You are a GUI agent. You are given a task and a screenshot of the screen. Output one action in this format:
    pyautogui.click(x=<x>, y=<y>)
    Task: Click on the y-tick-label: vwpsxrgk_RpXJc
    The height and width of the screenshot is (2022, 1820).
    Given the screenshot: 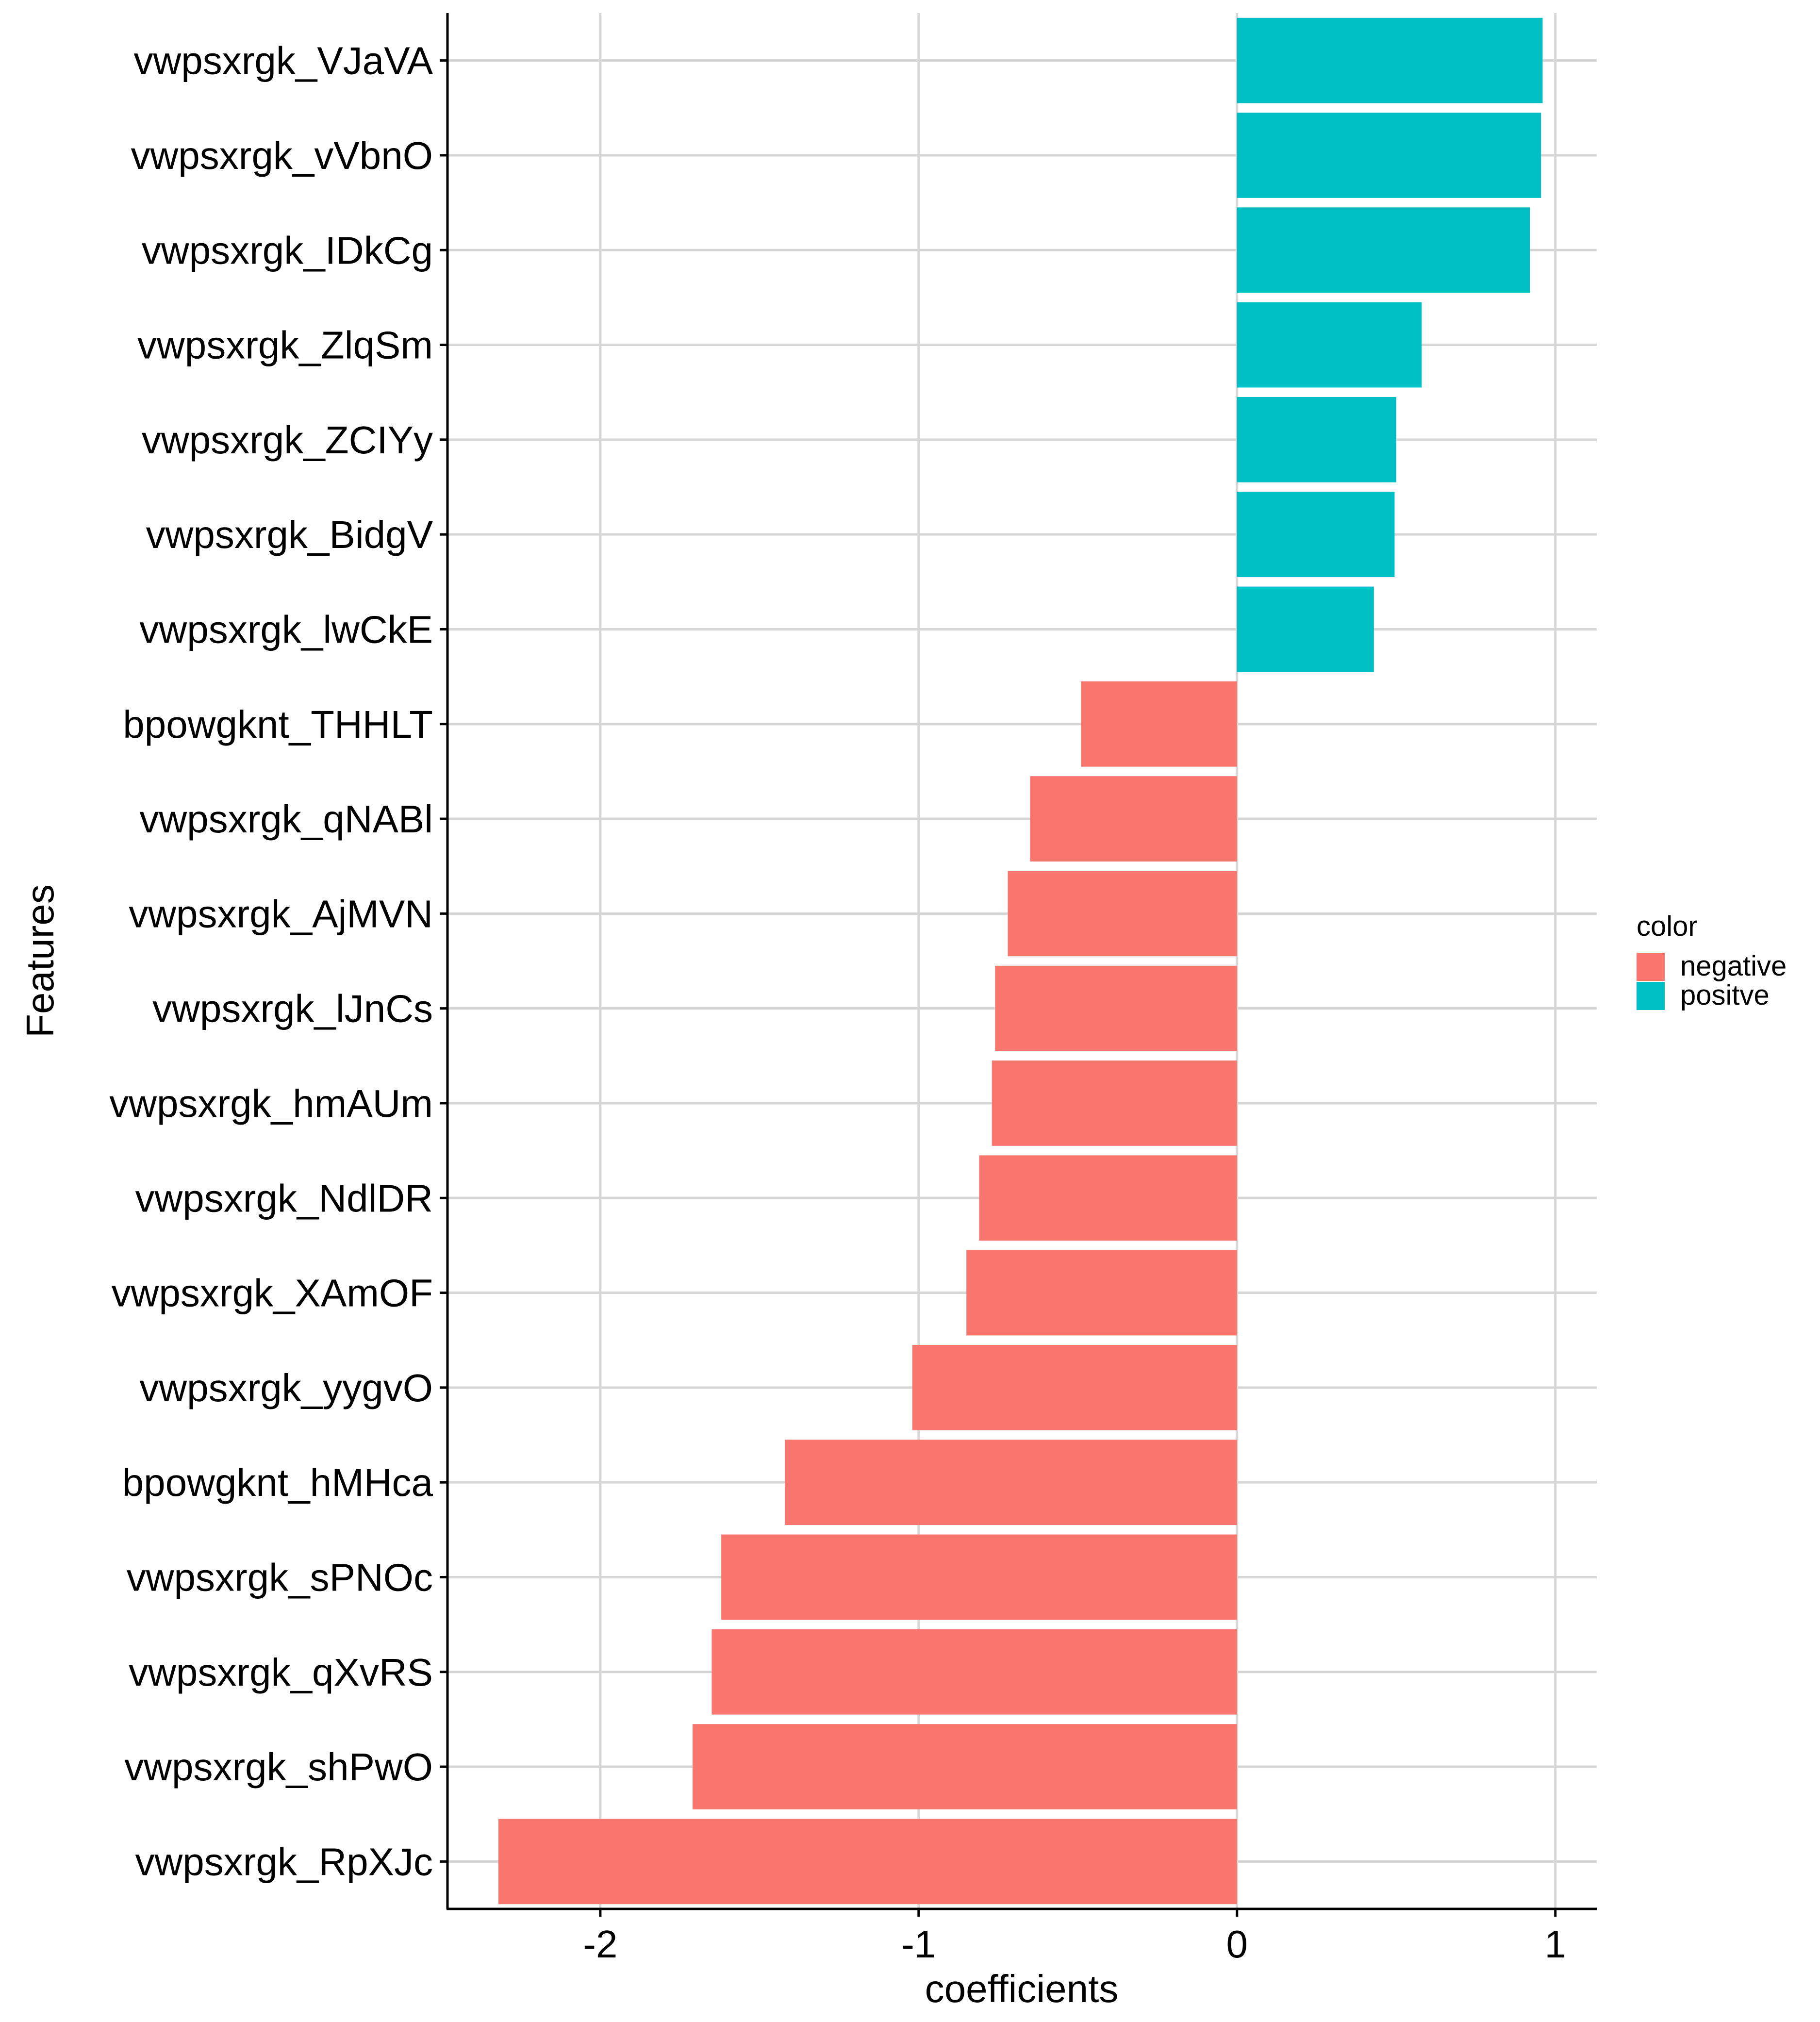 What is the action you would take?
    pyautogui.click(x=284, y=1861)
    